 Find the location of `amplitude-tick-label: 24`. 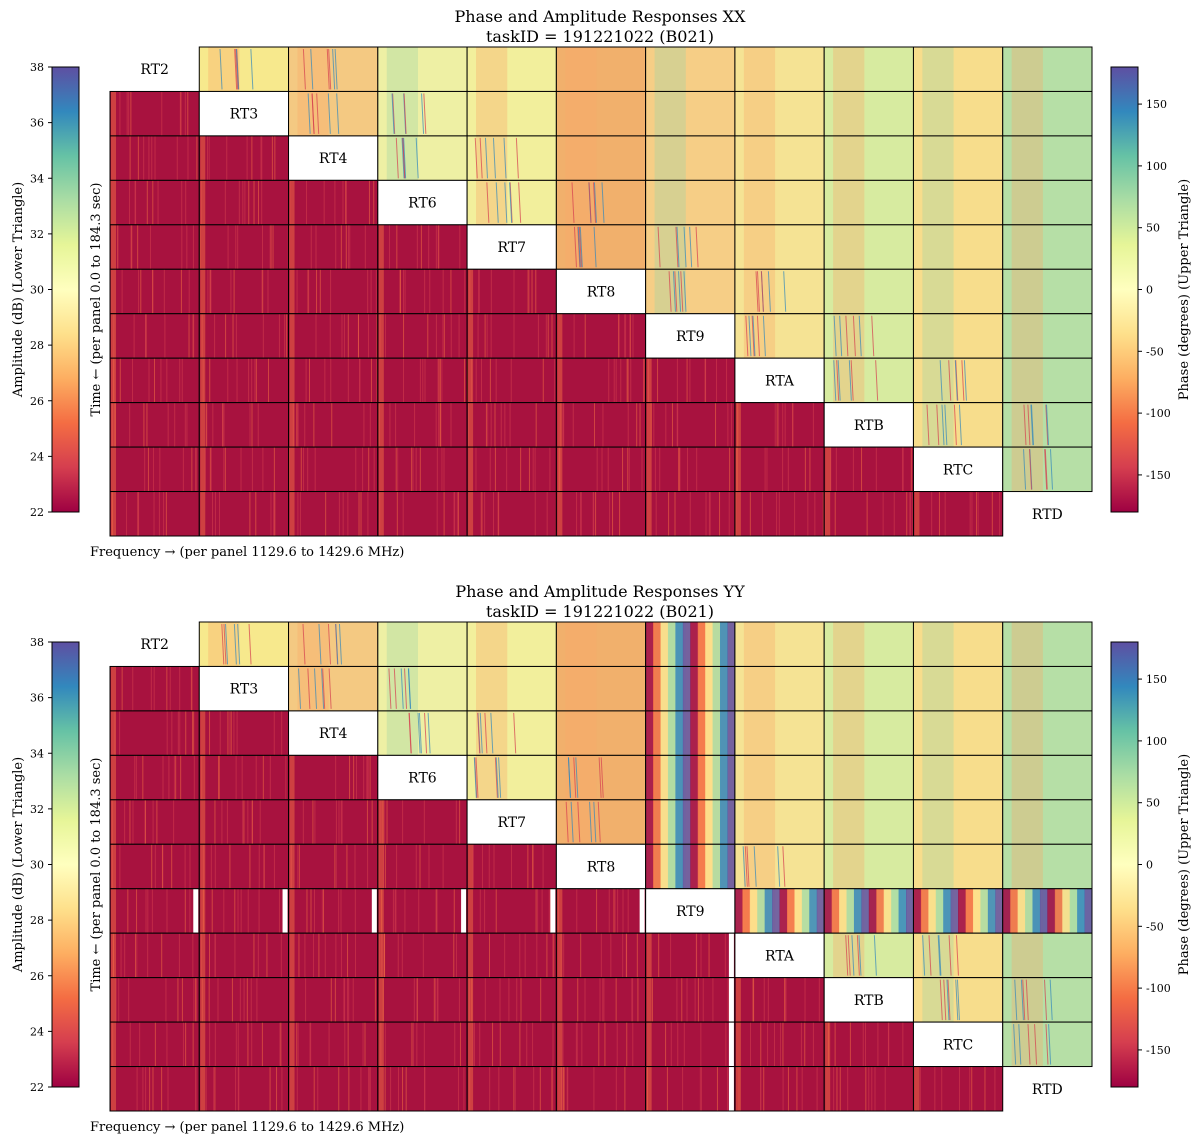

amplitude-tick-label: 24 is located at coordinates (37, 456).